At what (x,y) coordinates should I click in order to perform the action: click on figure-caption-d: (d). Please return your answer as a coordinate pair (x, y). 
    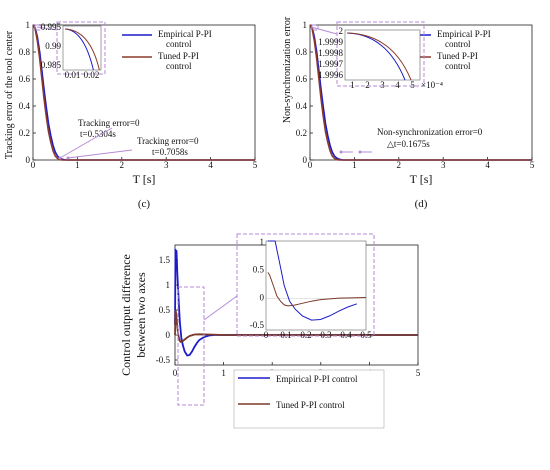
    Looking at the image, I should click on (421, 204).